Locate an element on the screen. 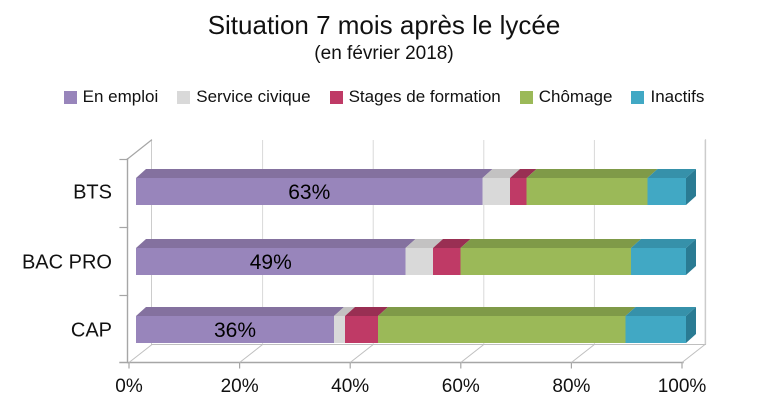 Image resolution: width=768 pixels, height=414 pixels. x-tick-label: 60% is located at coordinates (461, 386).